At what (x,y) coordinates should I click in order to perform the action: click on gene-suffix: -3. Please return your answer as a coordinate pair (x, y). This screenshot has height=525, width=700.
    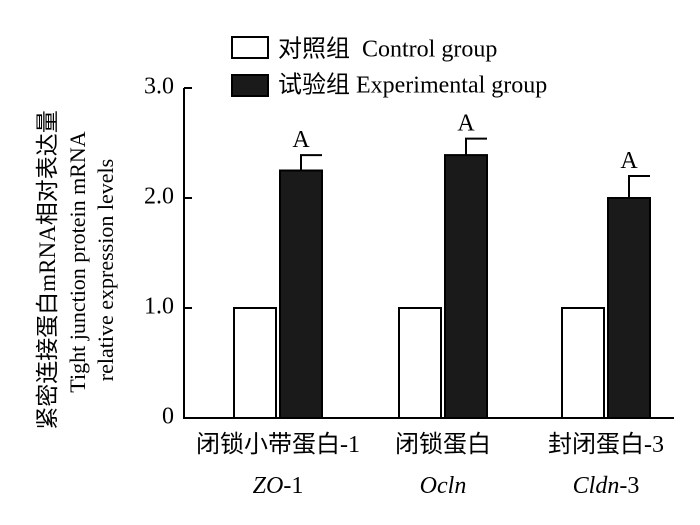
    Looking at the image, I should click on (629, 486).